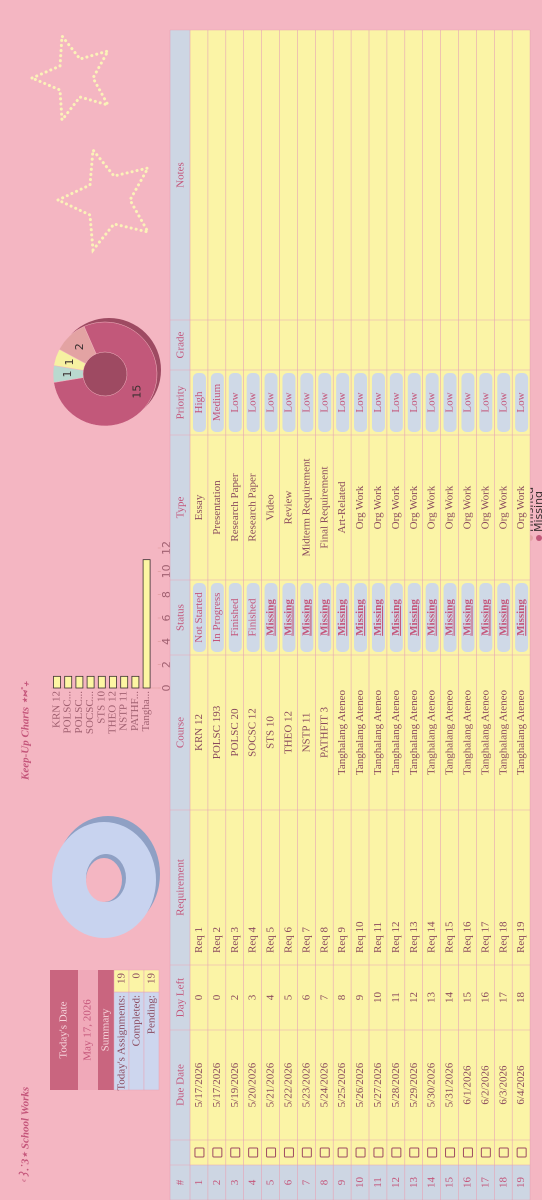 The width and height of the screenshot is (542, 1200). What do you see at coordinates (181, 617) in the screenshot?
I see `column-header: Status` at bounding box center [181, 617].